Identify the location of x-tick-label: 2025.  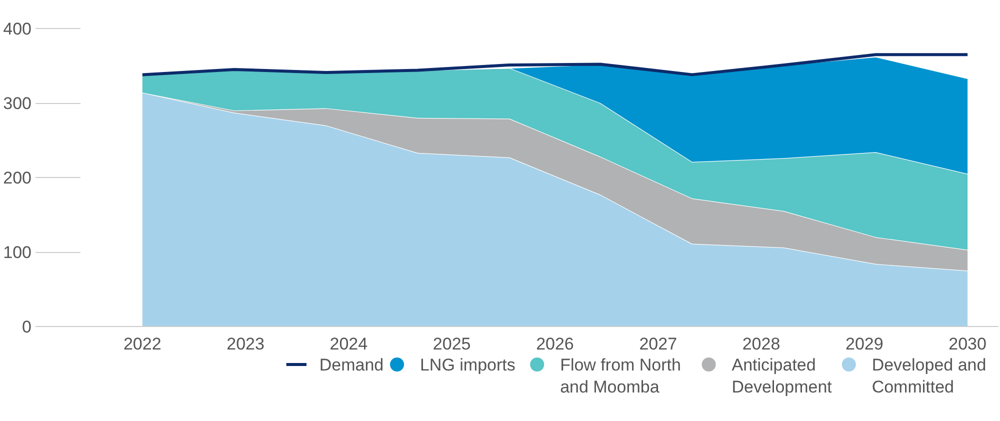
(451, 344).